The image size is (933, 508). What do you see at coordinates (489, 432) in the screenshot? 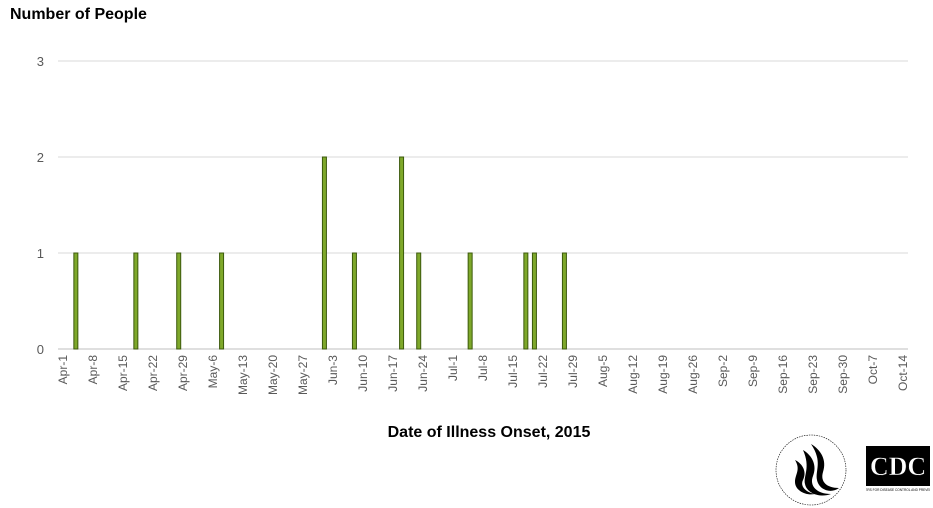
I see `x-axis-title: Date of Illness Onset, 2015` at bounding box center [489, 432].